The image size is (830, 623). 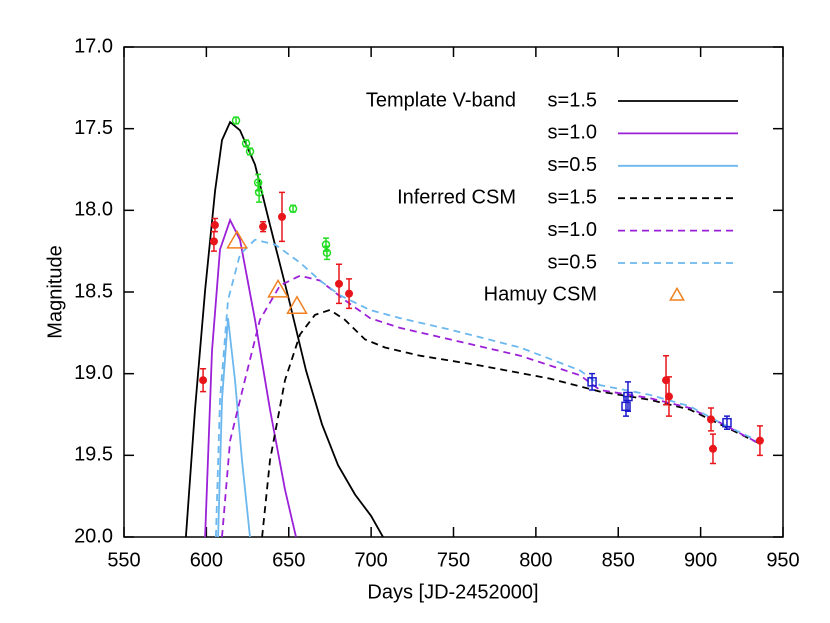 I want to click on x-tick-label: 700, so click(x=370, y=560).